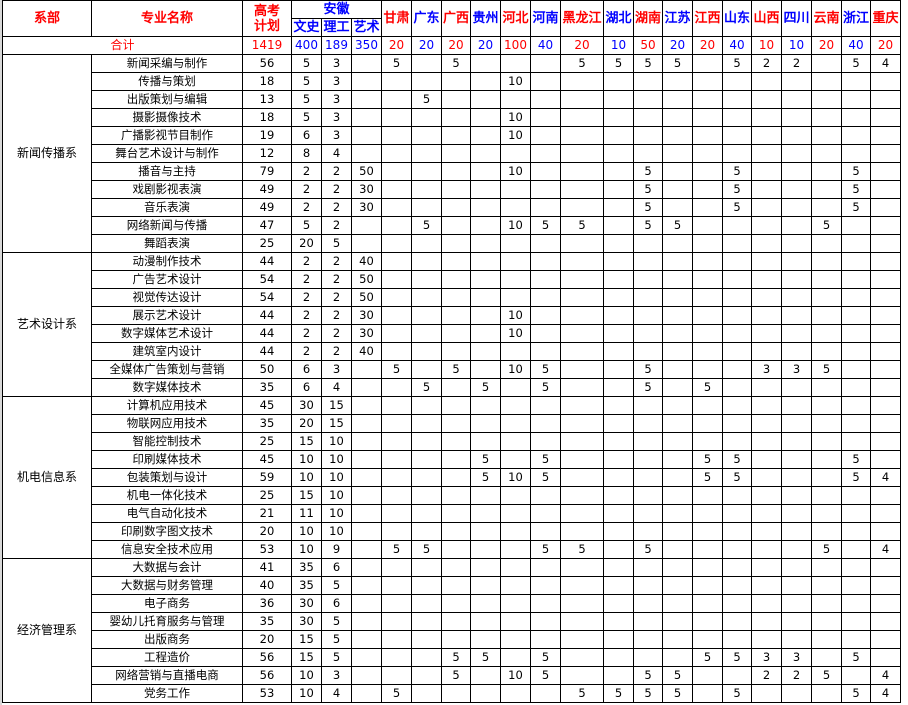  Describe the element at coordinates (167, 99) in the screenshot. I see `major-name: 出版策划与编辑` at that location.